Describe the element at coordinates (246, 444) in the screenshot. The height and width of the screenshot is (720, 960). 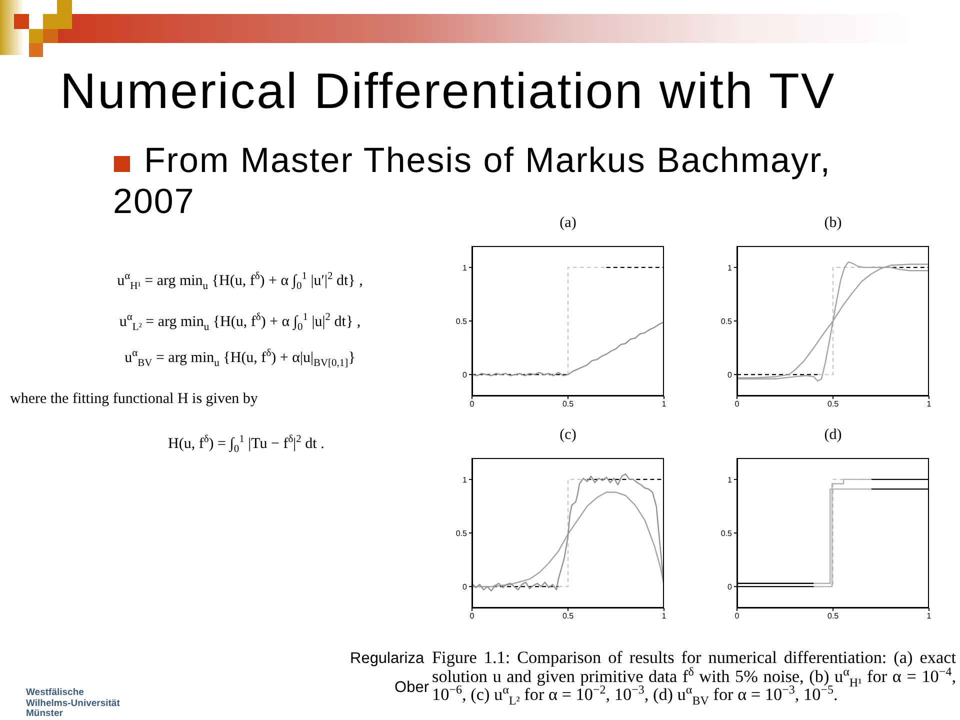
I see `text: H(u, f$^{δ}$) = ∫$_{0}$$^{1}$ |Tu − f$^{δ}$|$^{2}$ dt .` at that location.